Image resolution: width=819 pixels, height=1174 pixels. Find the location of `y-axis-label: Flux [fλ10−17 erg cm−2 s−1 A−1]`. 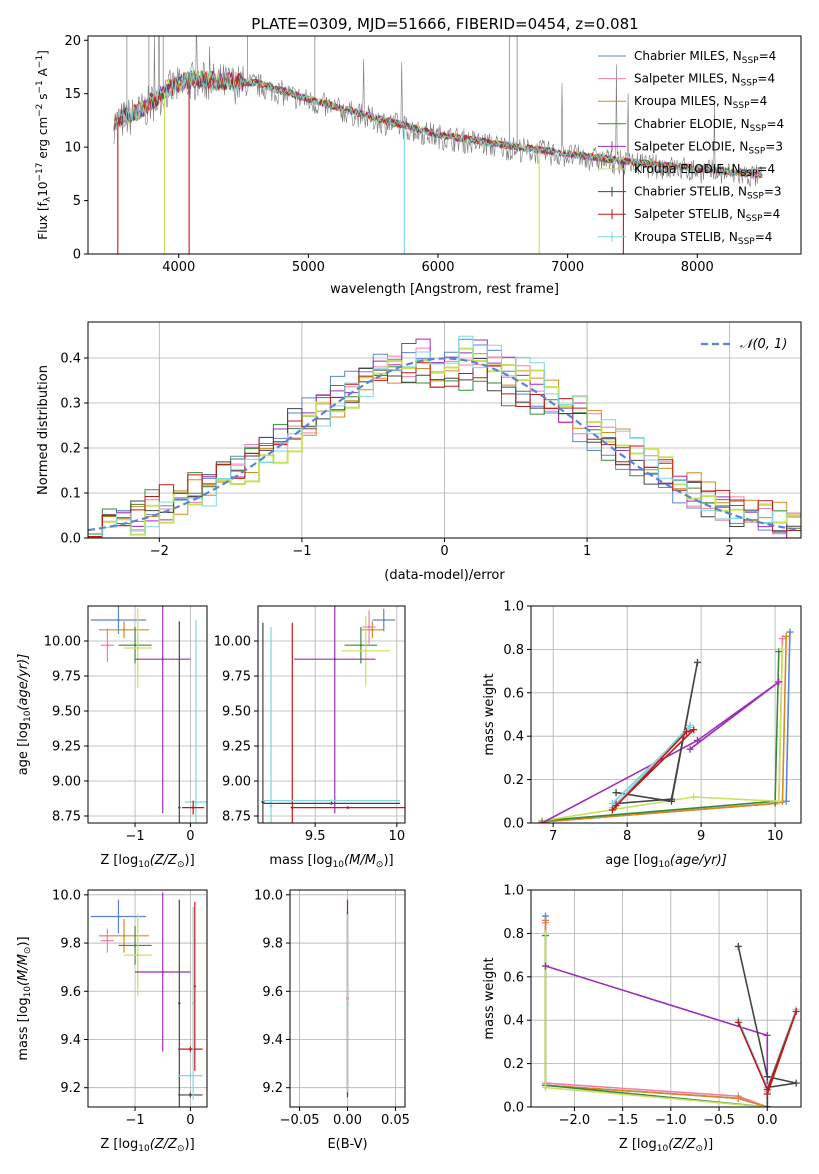

y-axis-label: Flux [fλ10−17 erg cm−2 s−1 A−1] is located at coordinates (44, 145).